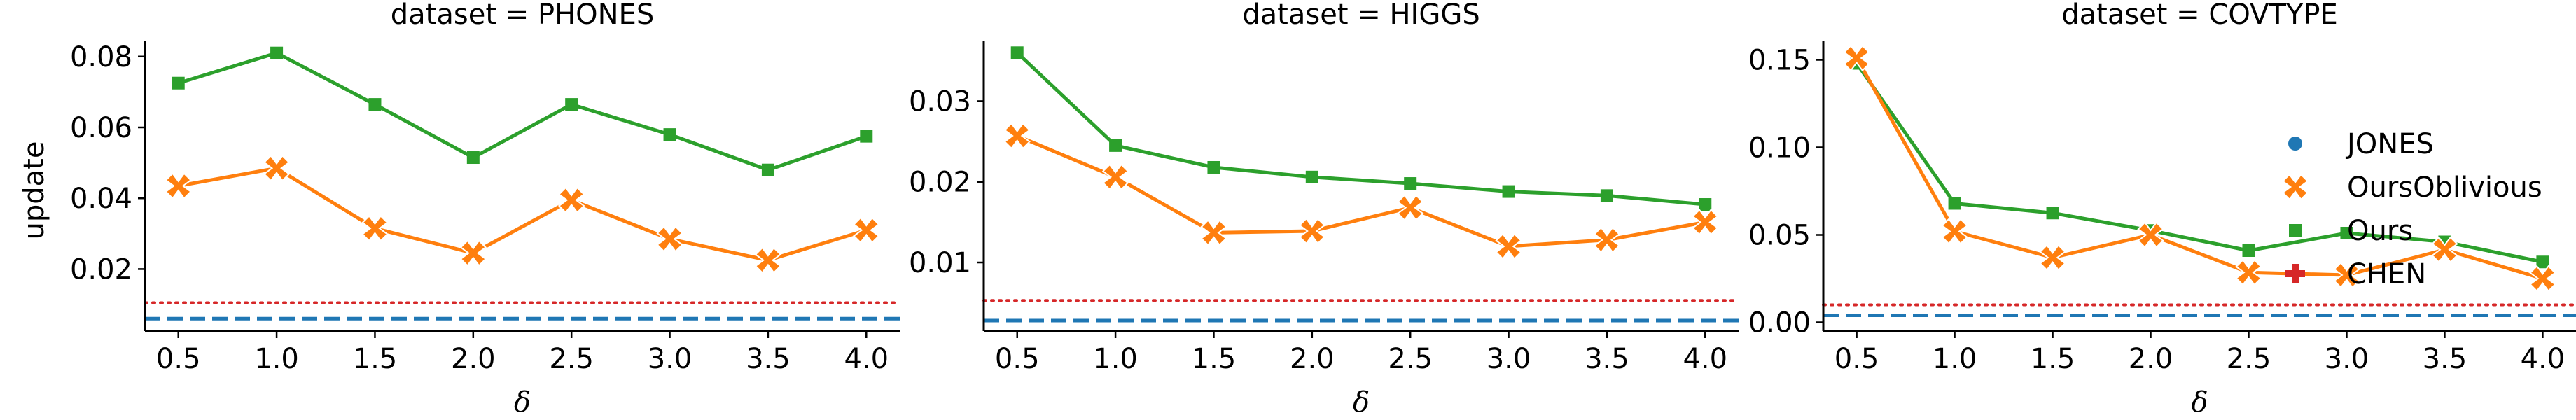 Image resolution: width=2576 pixels, height=420 pixels. I want to click on legend-label: CHEN, so click(2386, 274).